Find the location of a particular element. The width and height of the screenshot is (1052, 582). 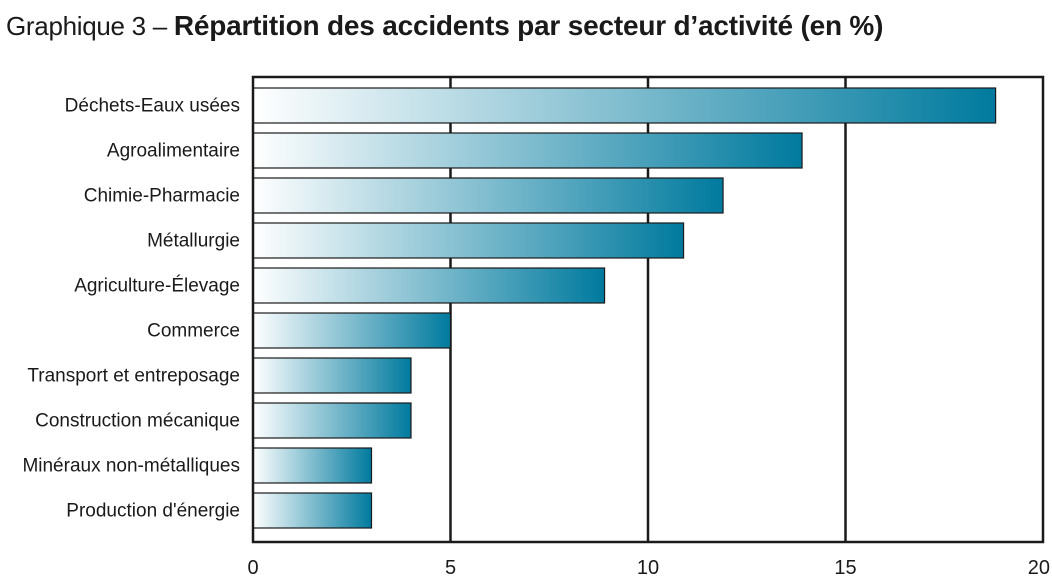

x-tick-label: 15 is located at coordinates (845, 568).